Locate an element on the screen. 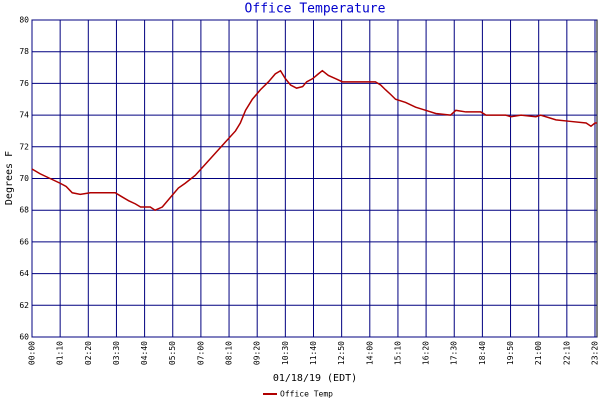  x-tick-label: 22:10 is located at coordinates (566, 353).